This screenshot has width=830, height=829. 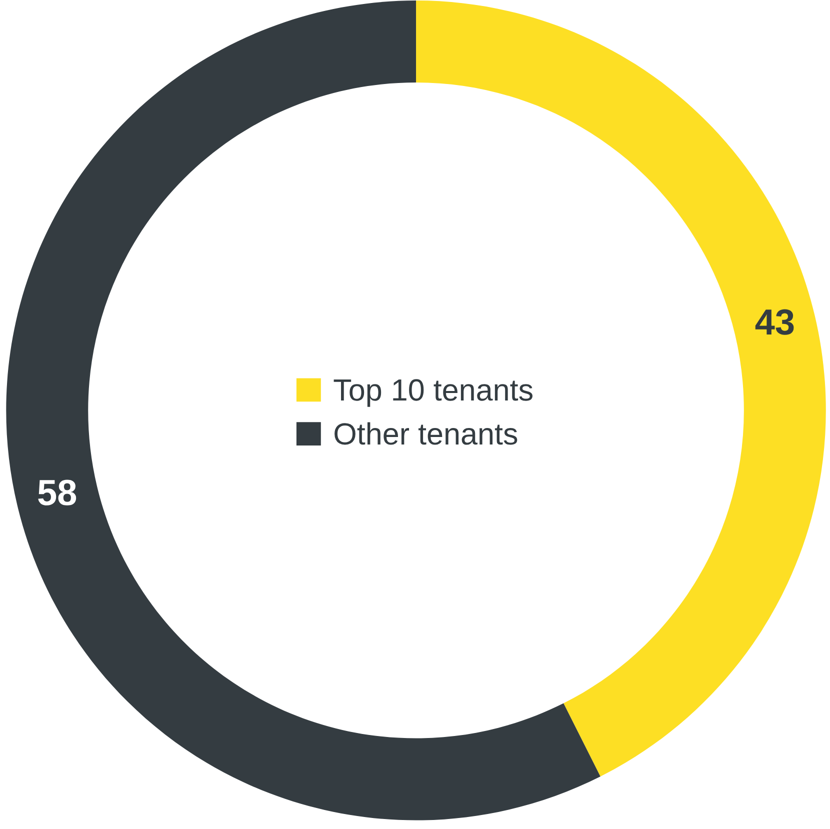 I want to click on data-label: 58, so click(x=57, y=493).